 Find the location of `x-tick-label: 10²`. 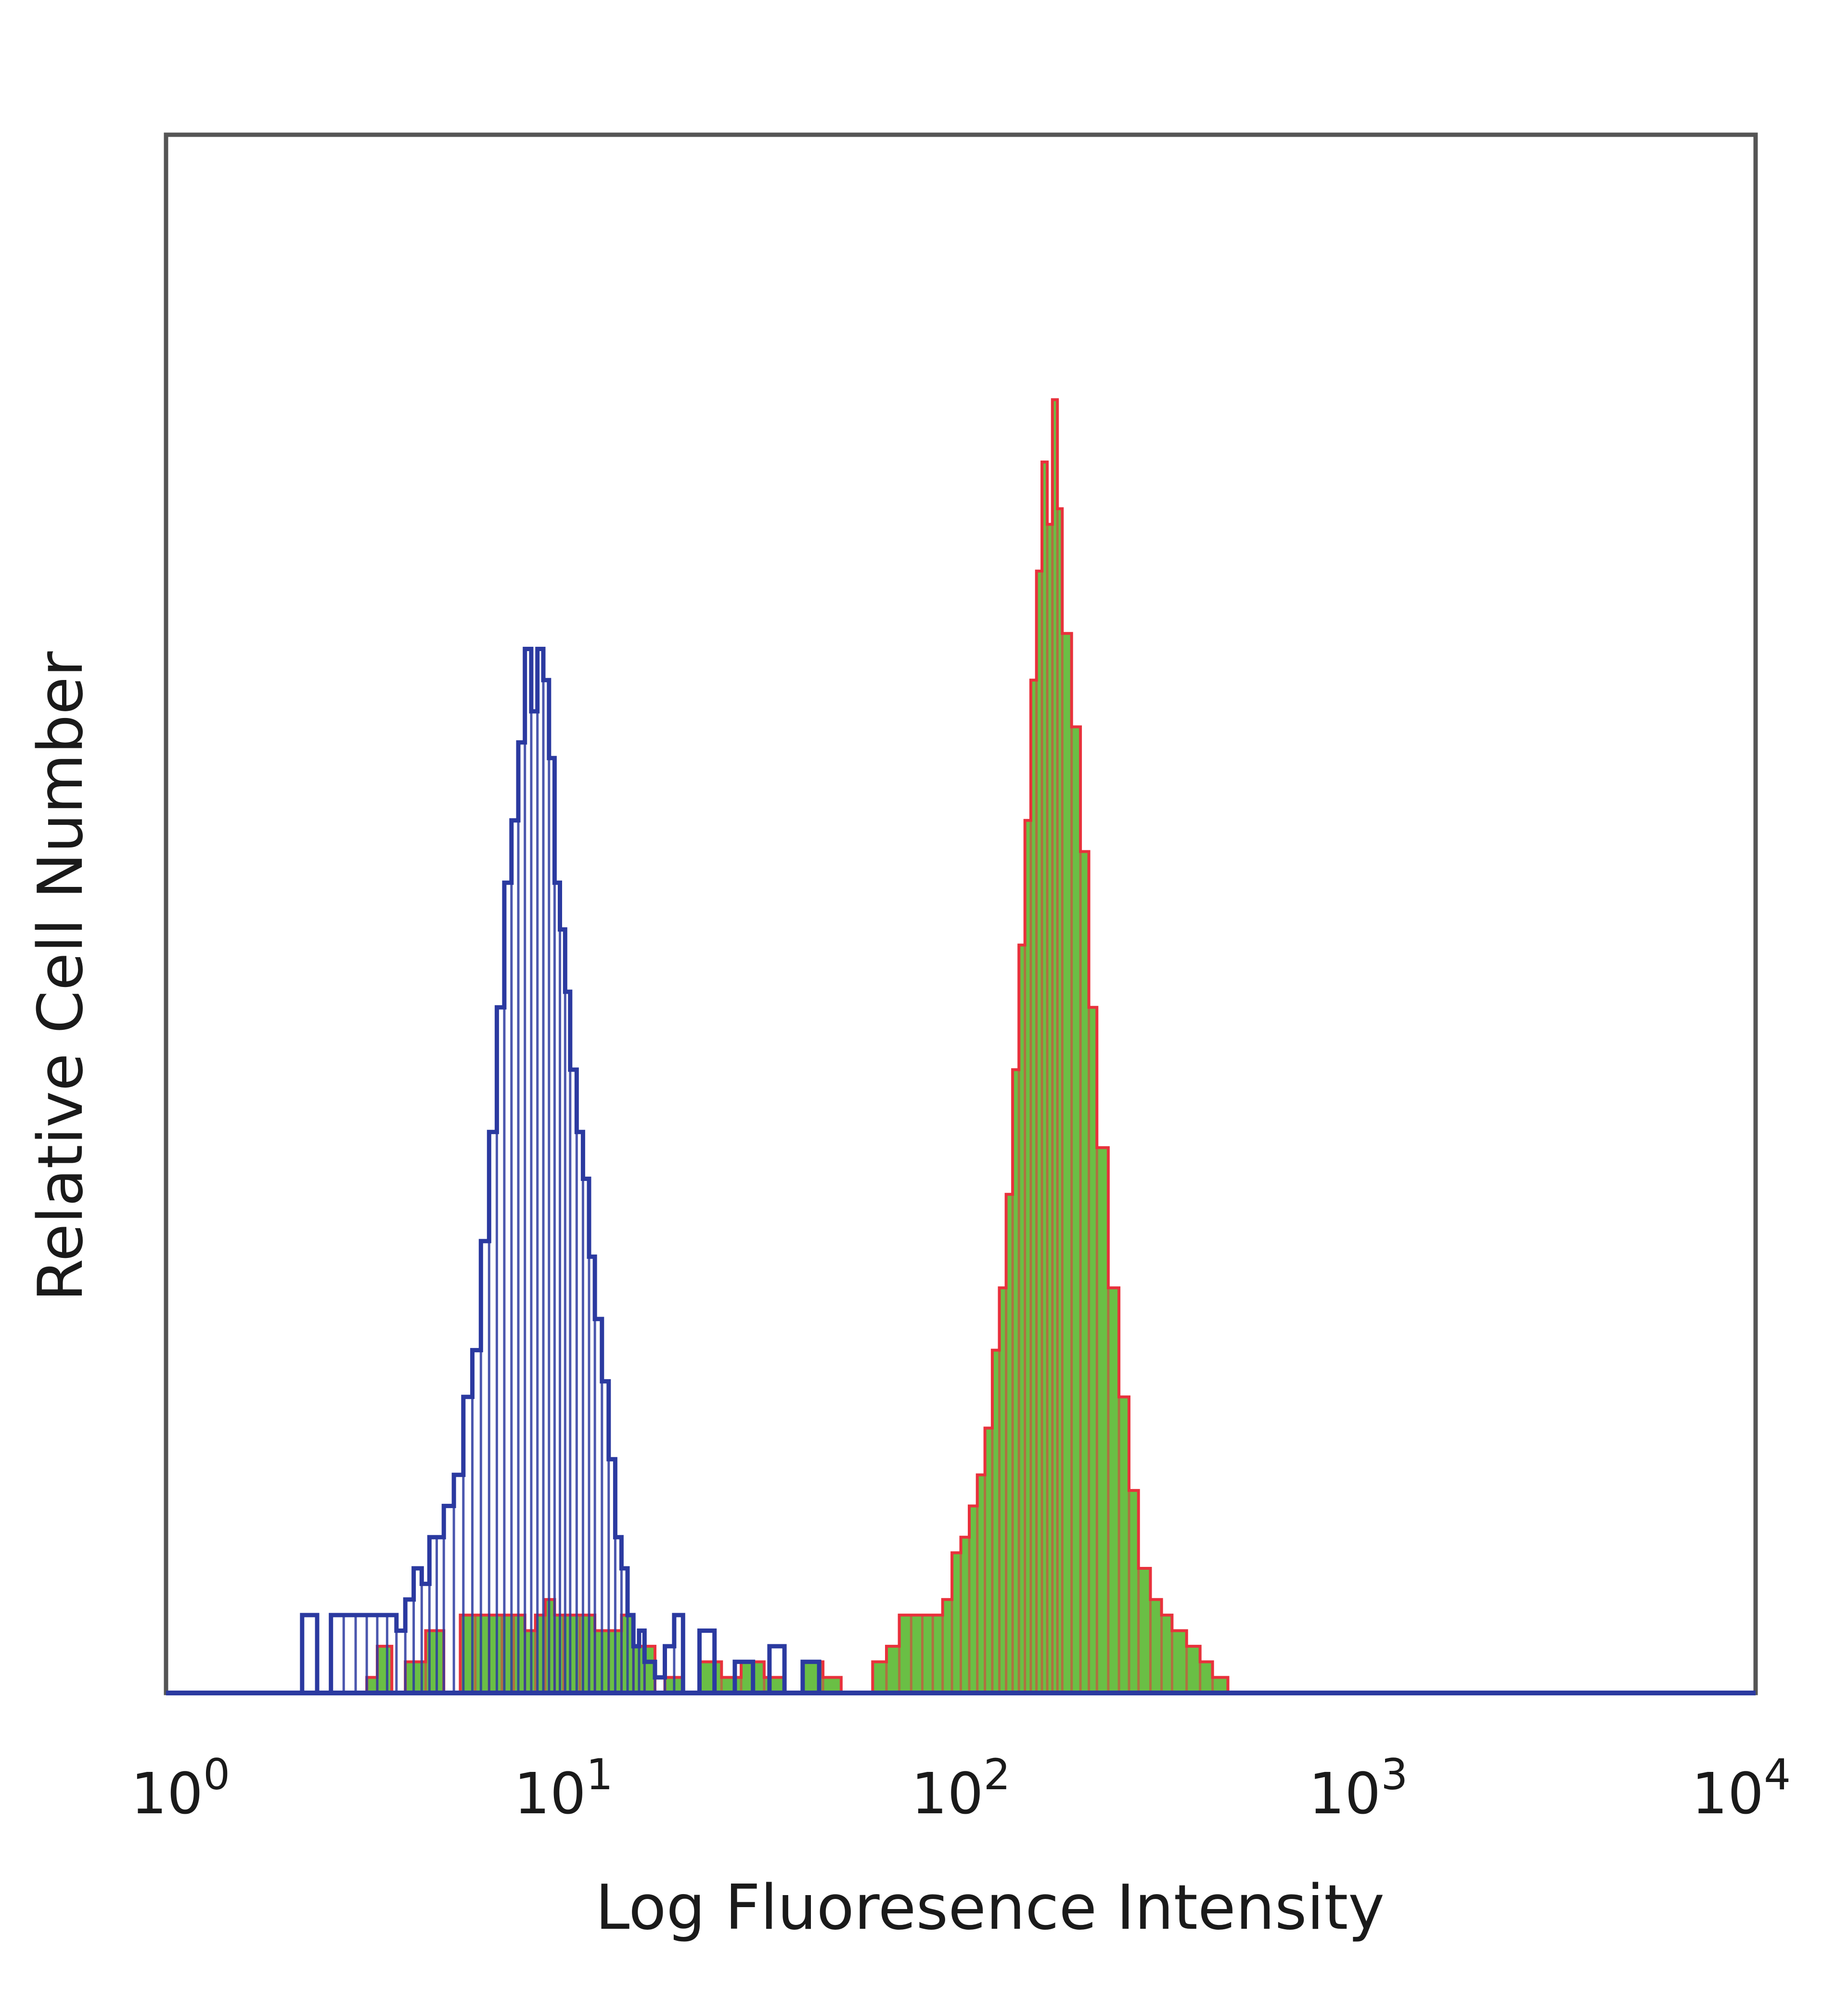

x-tick-label: 10² is located at coordinates (960, 1788).